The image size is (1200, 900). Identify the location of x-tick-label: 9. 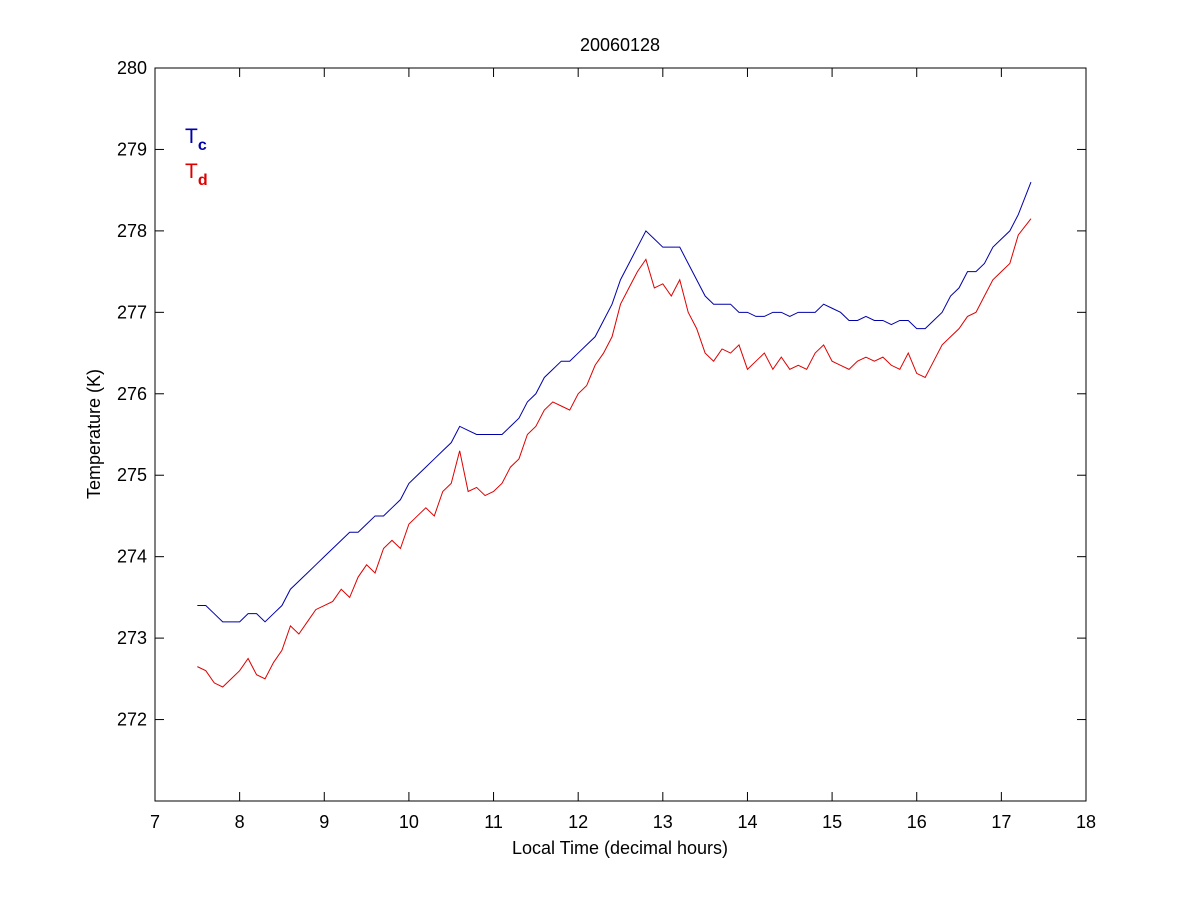
(324, 822).